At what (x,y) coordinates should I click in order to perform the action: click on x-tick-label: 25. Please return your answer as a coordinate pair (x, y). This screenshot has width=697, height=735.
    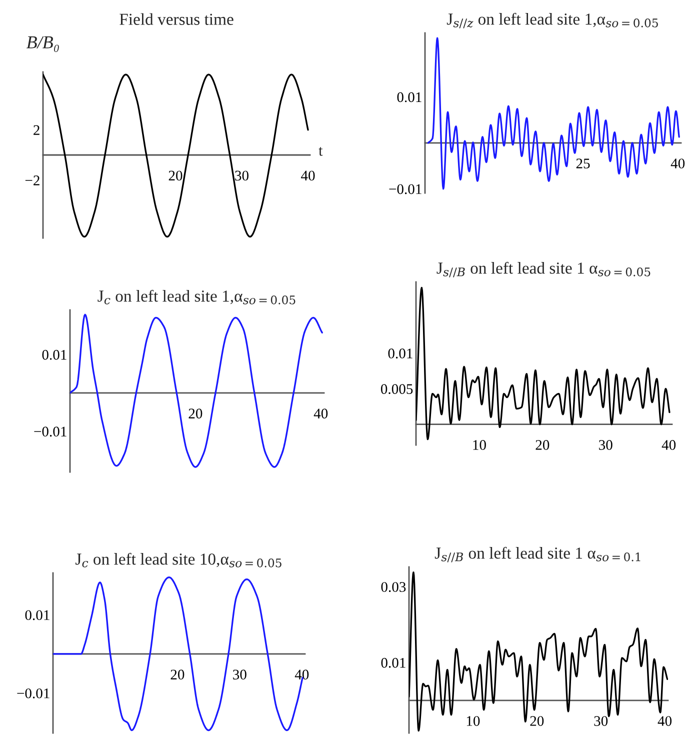
    Looking at the image, I should click on (583, 163).